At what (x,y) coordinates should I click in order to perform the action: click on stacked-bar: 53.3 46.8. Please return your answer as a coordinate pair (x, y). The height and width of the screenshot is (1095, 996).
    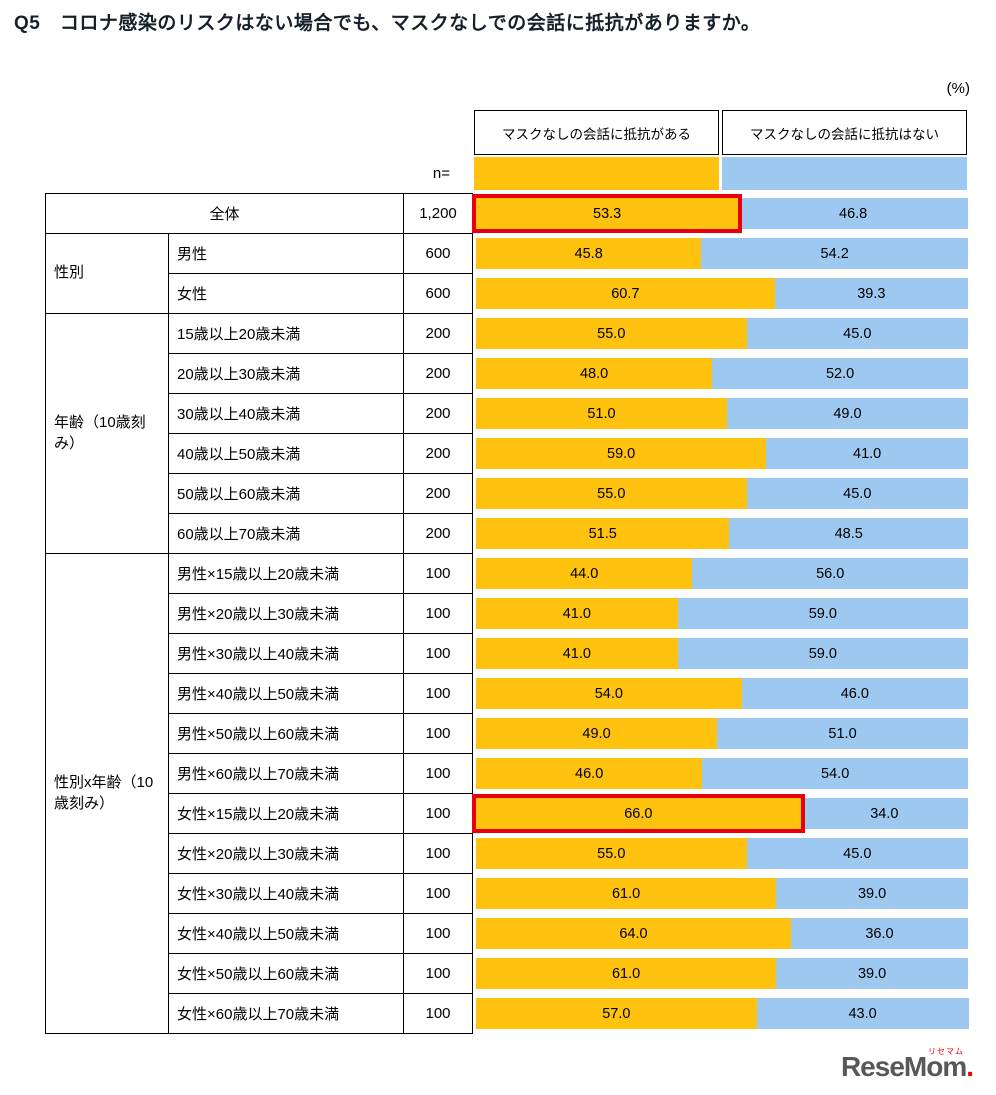
    Looking at the image, I should click on (722, 213).